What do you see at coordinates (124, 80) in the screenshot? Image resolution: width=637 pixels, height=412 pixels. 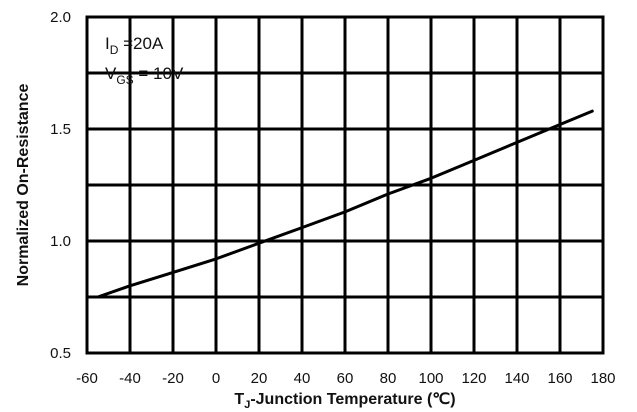 I see `annotation-sub: GS` at bounding box center [124, 80].